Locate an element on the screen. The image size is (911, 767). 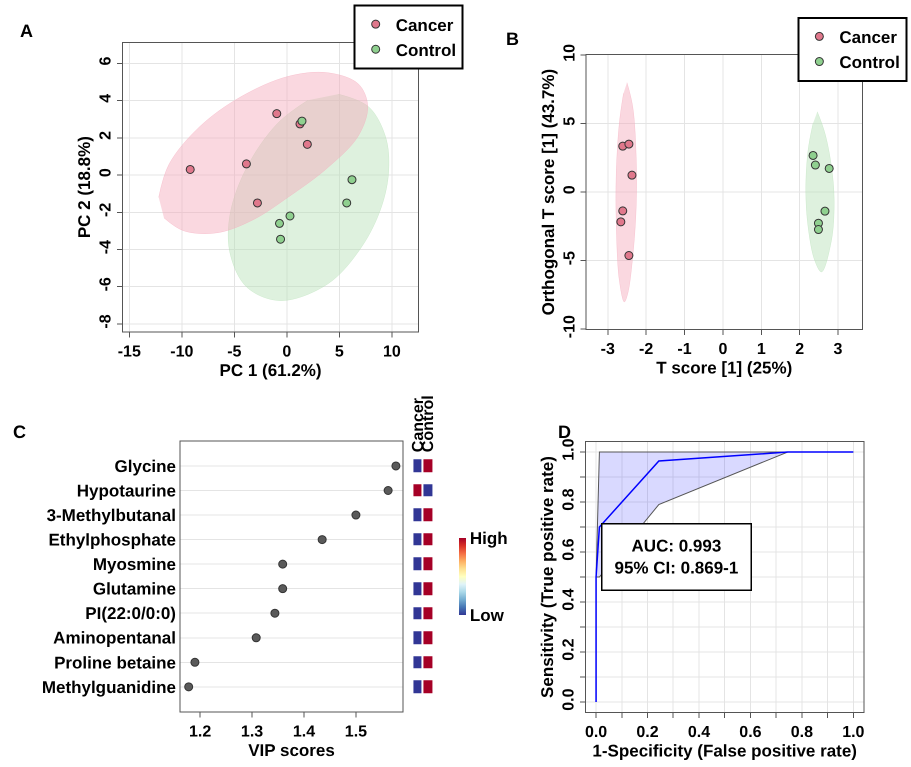
y-tick-label: 0.8 is located at coordinates (569, 499).